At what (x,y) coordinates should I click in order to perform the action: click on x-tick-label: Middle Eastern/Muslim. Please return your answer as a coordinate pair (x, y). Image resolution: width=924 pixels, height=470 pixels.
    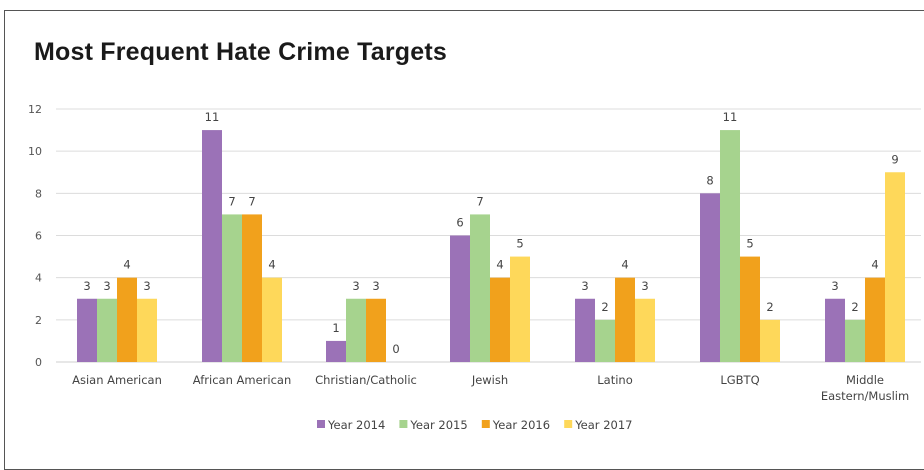
    Looking at the image, I should click on (865, 388).